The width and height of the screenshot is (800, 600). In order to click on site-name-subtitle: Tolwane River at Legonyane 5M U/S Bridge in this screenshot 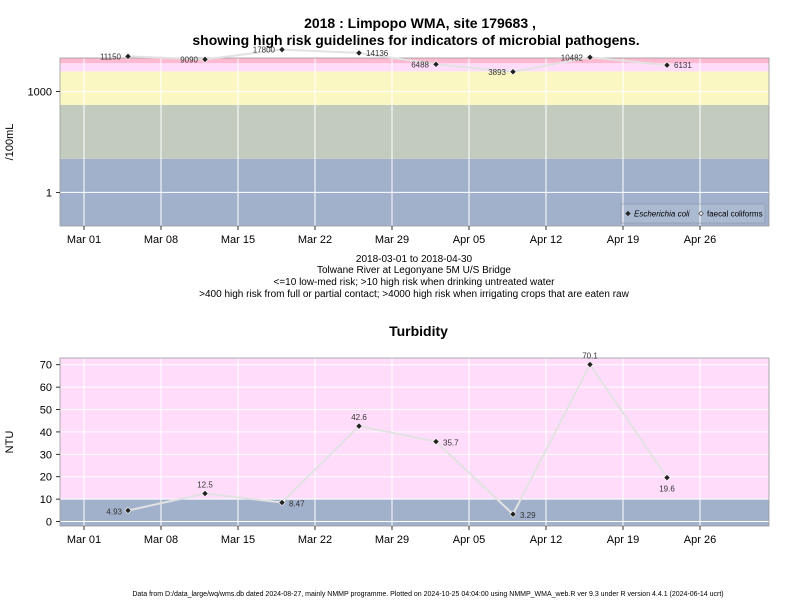, I will do `click(414, 270)`.